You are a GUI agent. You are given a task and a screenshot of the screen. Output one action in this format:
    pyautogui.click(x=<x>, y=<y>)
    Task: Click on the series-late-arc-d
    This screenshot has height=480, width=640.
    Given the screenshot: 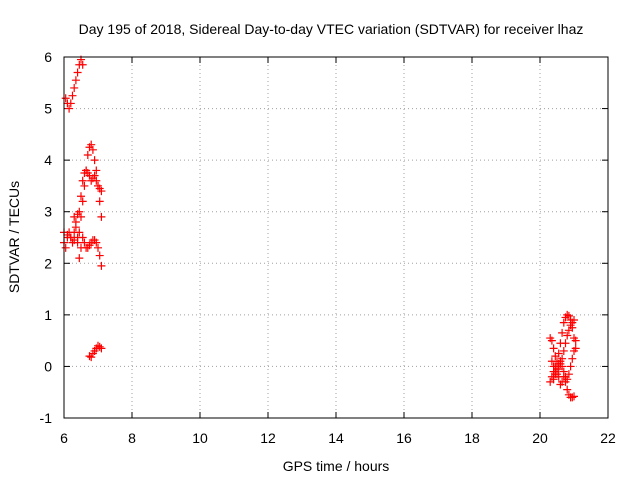 What is the action you would take?
    pyautogui.click(x=564, y=360)
    